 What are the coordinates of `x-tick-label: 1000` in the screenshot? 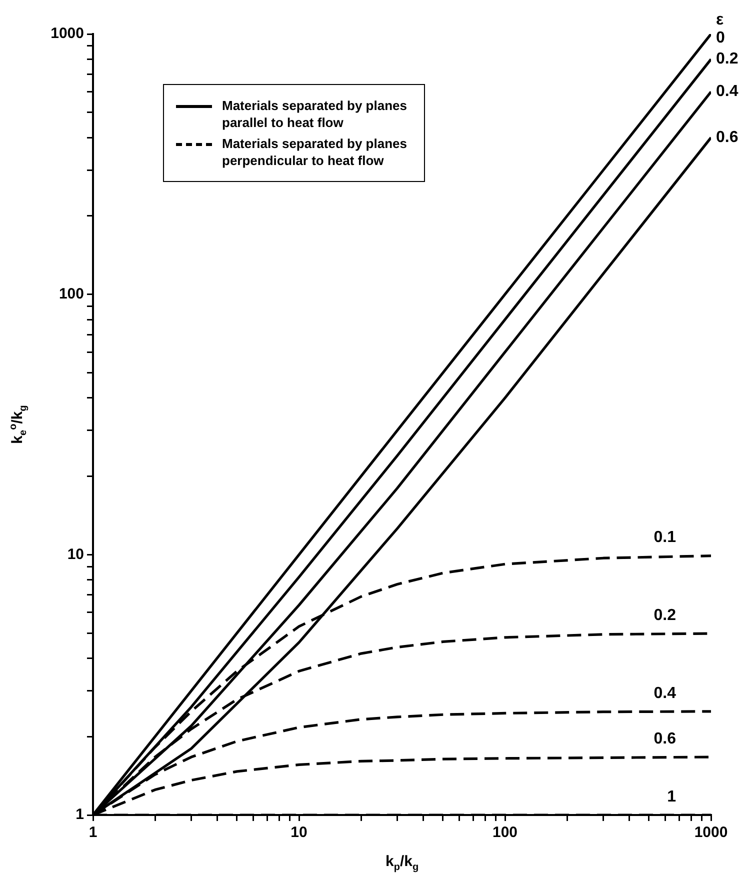 It's located at (711, 833).